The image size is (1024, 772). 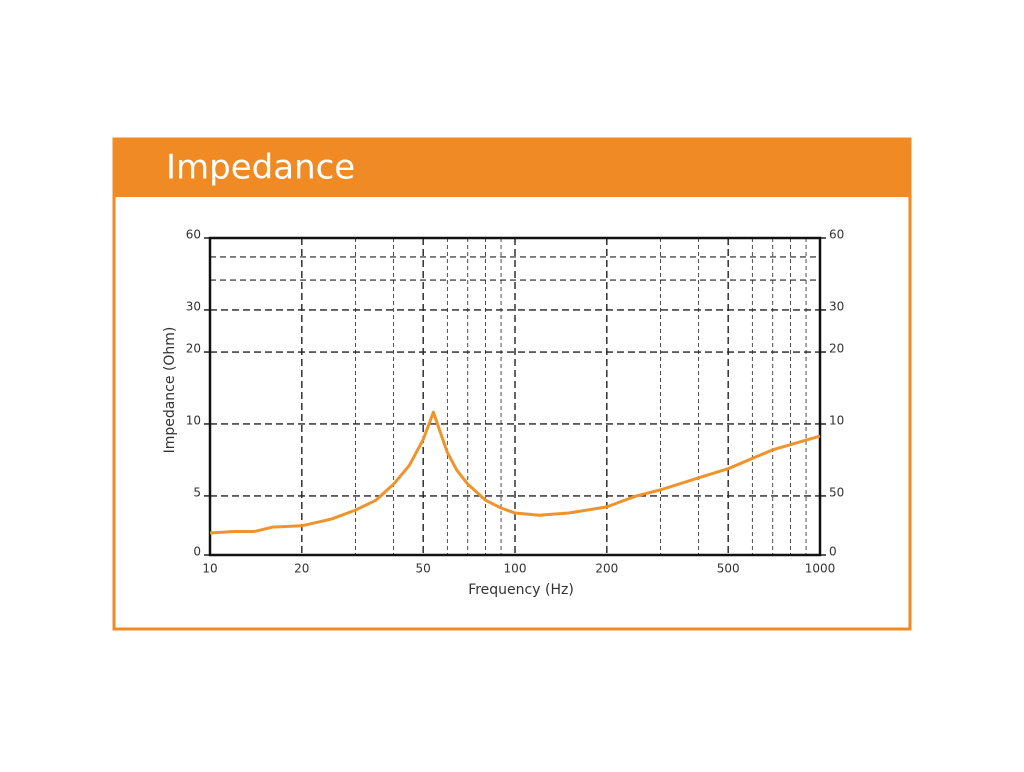 What do you see at coordinates (193, 306) in the screenshot?
I see `y-tick-label: 30` at bounding box center [193, 306].